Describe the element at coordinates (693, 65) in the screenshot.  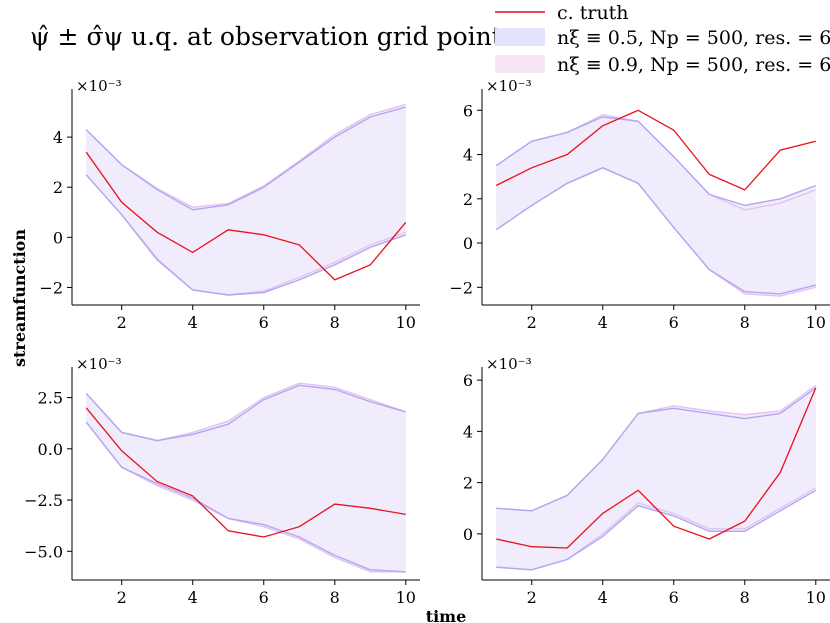
I see `legend-label-0-9: nξ ≡ 0.9, Np = 500, res. = 64` at that location.